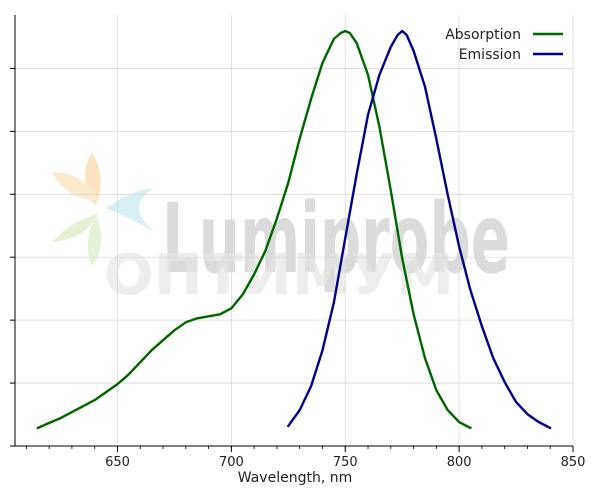  I want to click on x-tick-label: 650, so click(117, 462).